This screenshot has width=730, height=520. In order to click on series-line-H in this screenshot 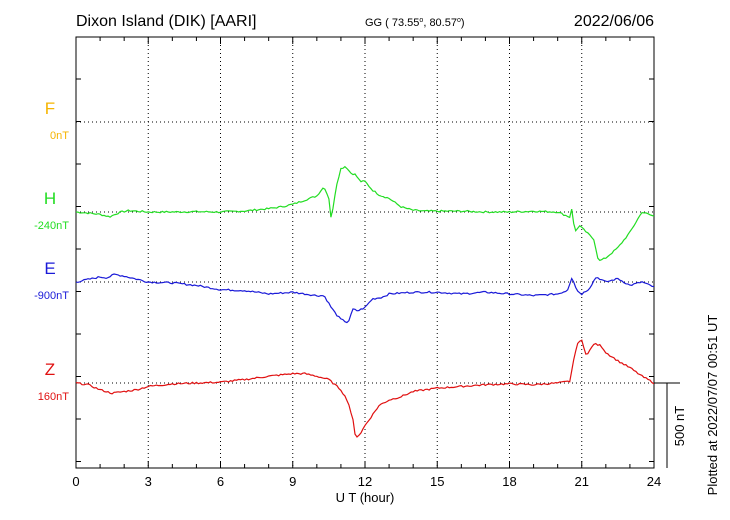, I will do `click(365, 213)`.